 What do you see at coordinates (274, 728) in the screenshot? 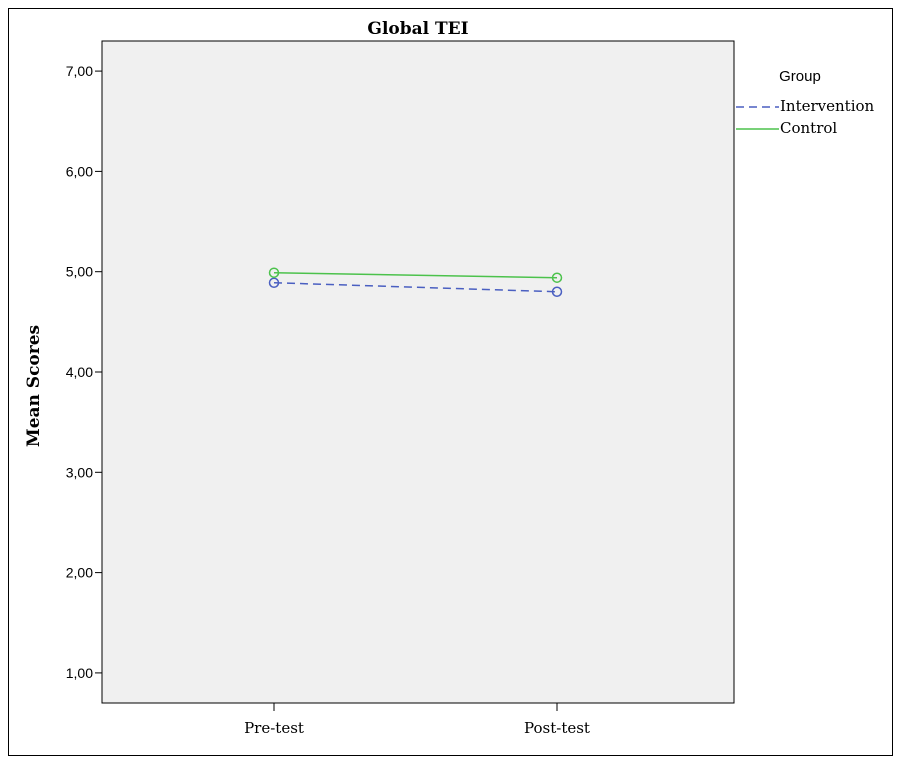
I see `x-tick-label: Pre-test` at bounding box center [274, 728].